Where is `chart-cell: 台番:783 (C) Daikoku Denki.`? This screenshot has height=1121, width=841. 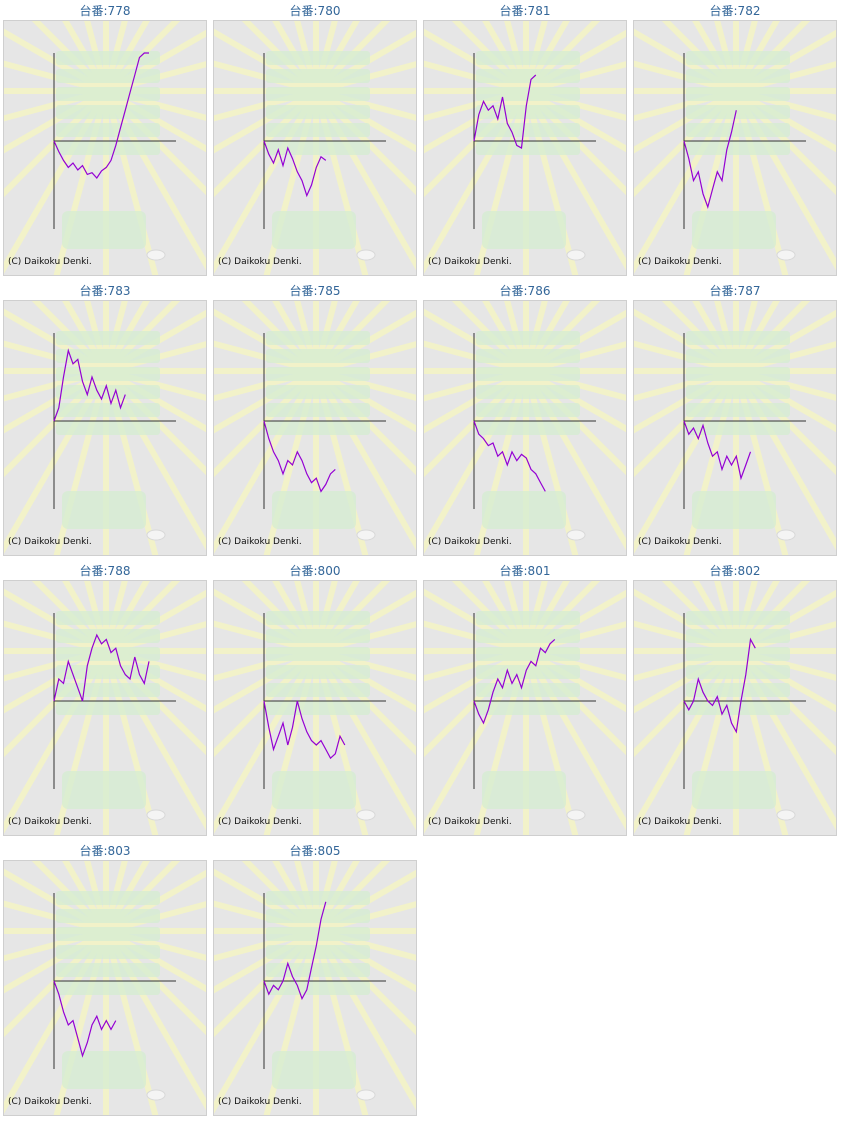 chart-cell: 台番:783 (C) Daikoku Denki. is located at coordinates (105, 420).